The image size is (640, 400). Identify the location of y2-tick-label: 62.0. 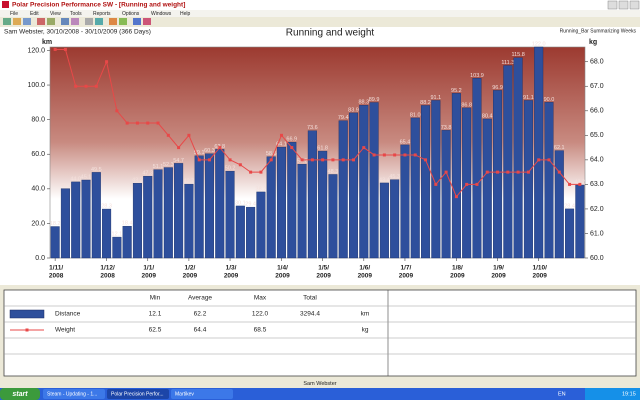
(597, 209).